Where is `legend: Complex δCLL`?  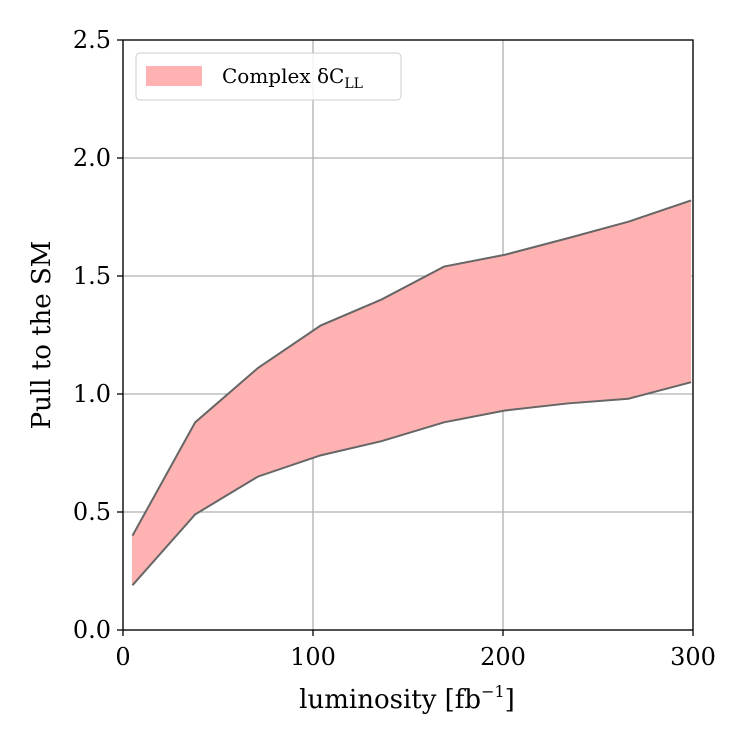
legend: Complex δCLL is located at coordinates (268, 76).